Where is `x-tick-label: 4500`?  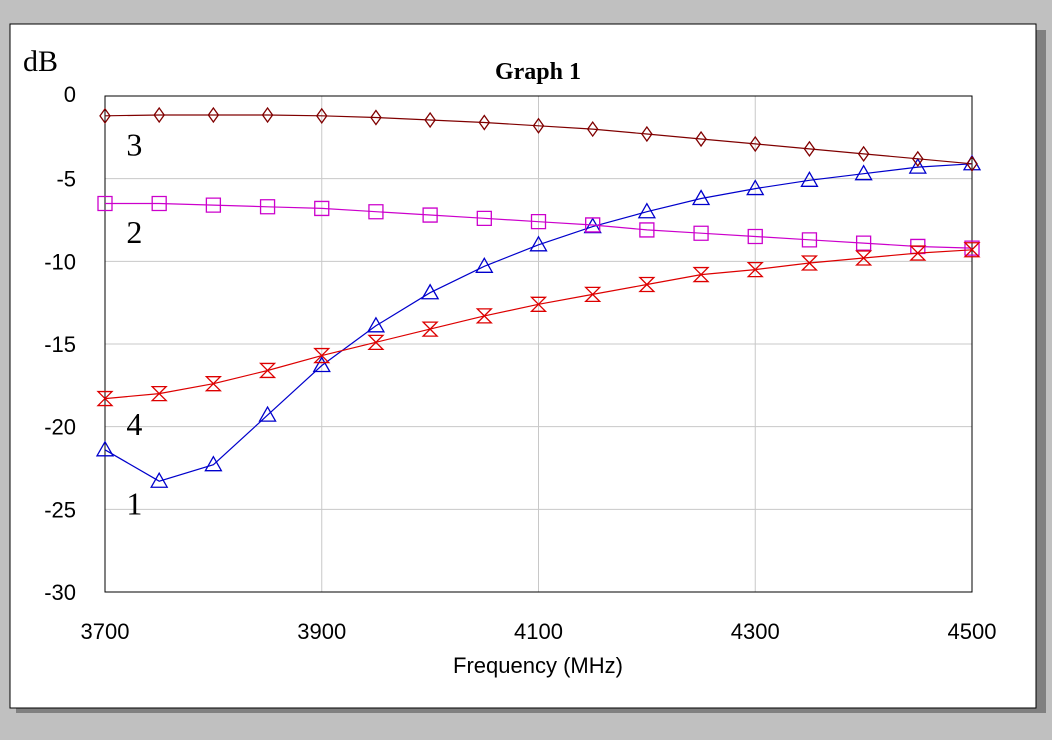 x-tick-label: 4500 is located at coordinates (972, 631).